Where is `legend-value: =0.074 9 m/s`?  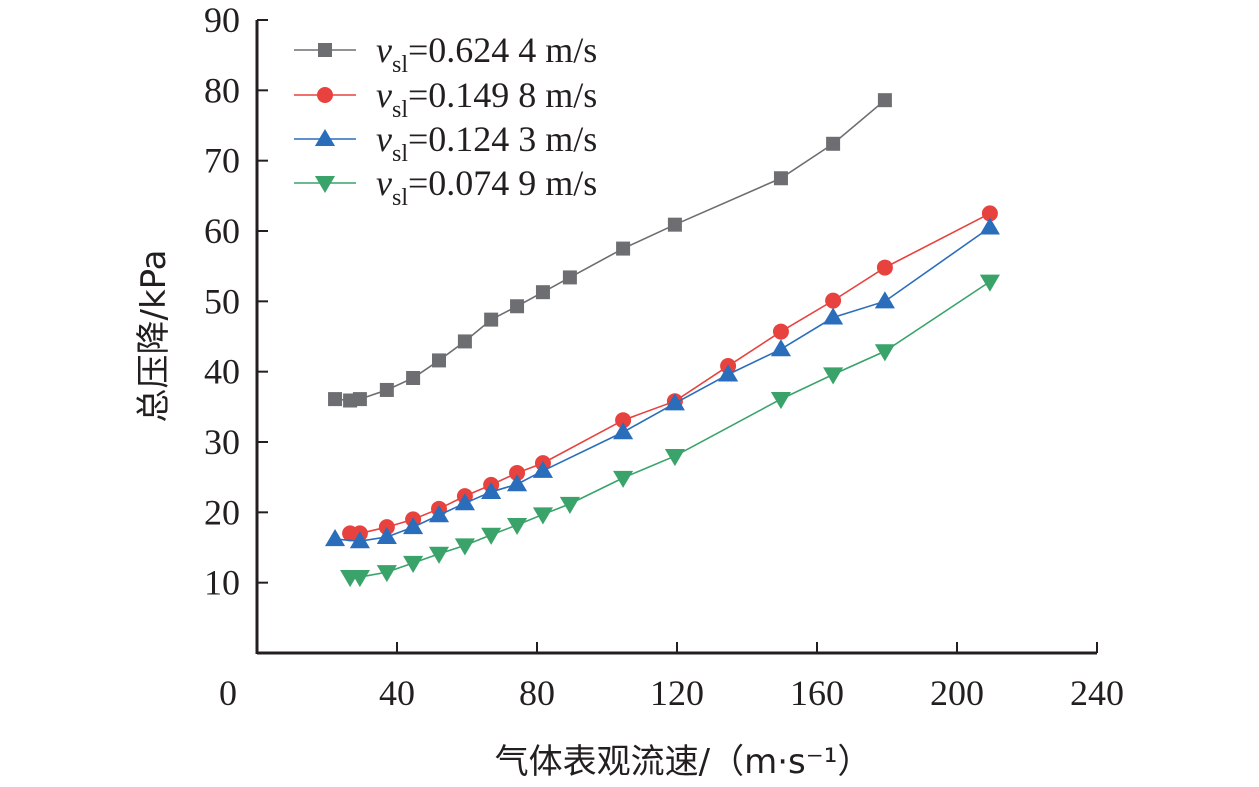 legend-value: =0.074 9 m/s is located at coordinates (502, 183).